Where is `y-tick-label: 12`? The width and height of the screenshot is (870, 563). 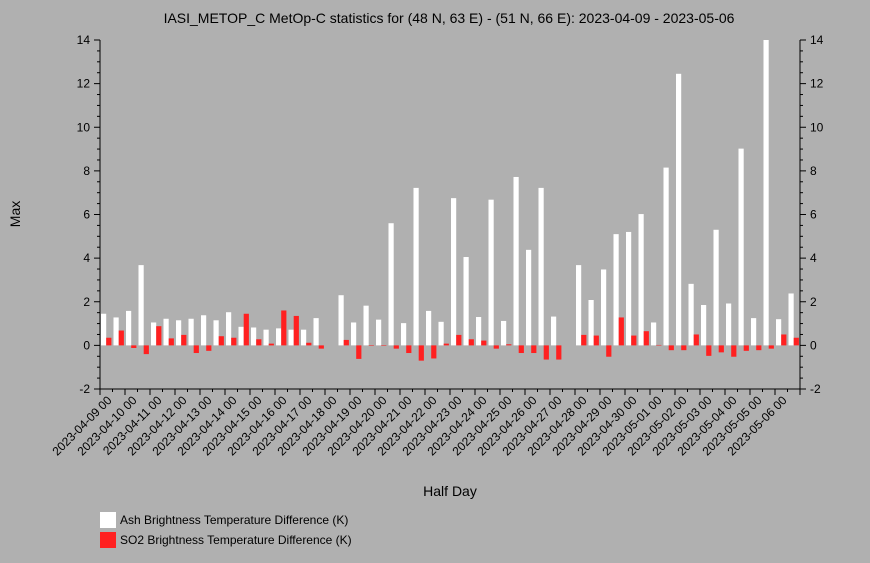
y-tick-label: 12 is located at coordinates (817, 84).